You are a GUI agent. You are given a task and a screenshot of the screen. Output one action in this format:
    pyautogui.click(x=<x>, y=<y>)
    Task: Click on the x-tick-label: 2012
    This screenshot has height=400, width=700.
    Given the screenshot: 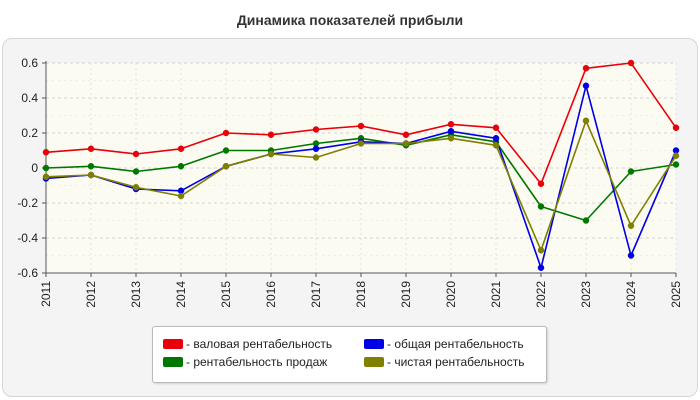 What is the action you would take?
    pyautogui.click(x=91, y=294)
    